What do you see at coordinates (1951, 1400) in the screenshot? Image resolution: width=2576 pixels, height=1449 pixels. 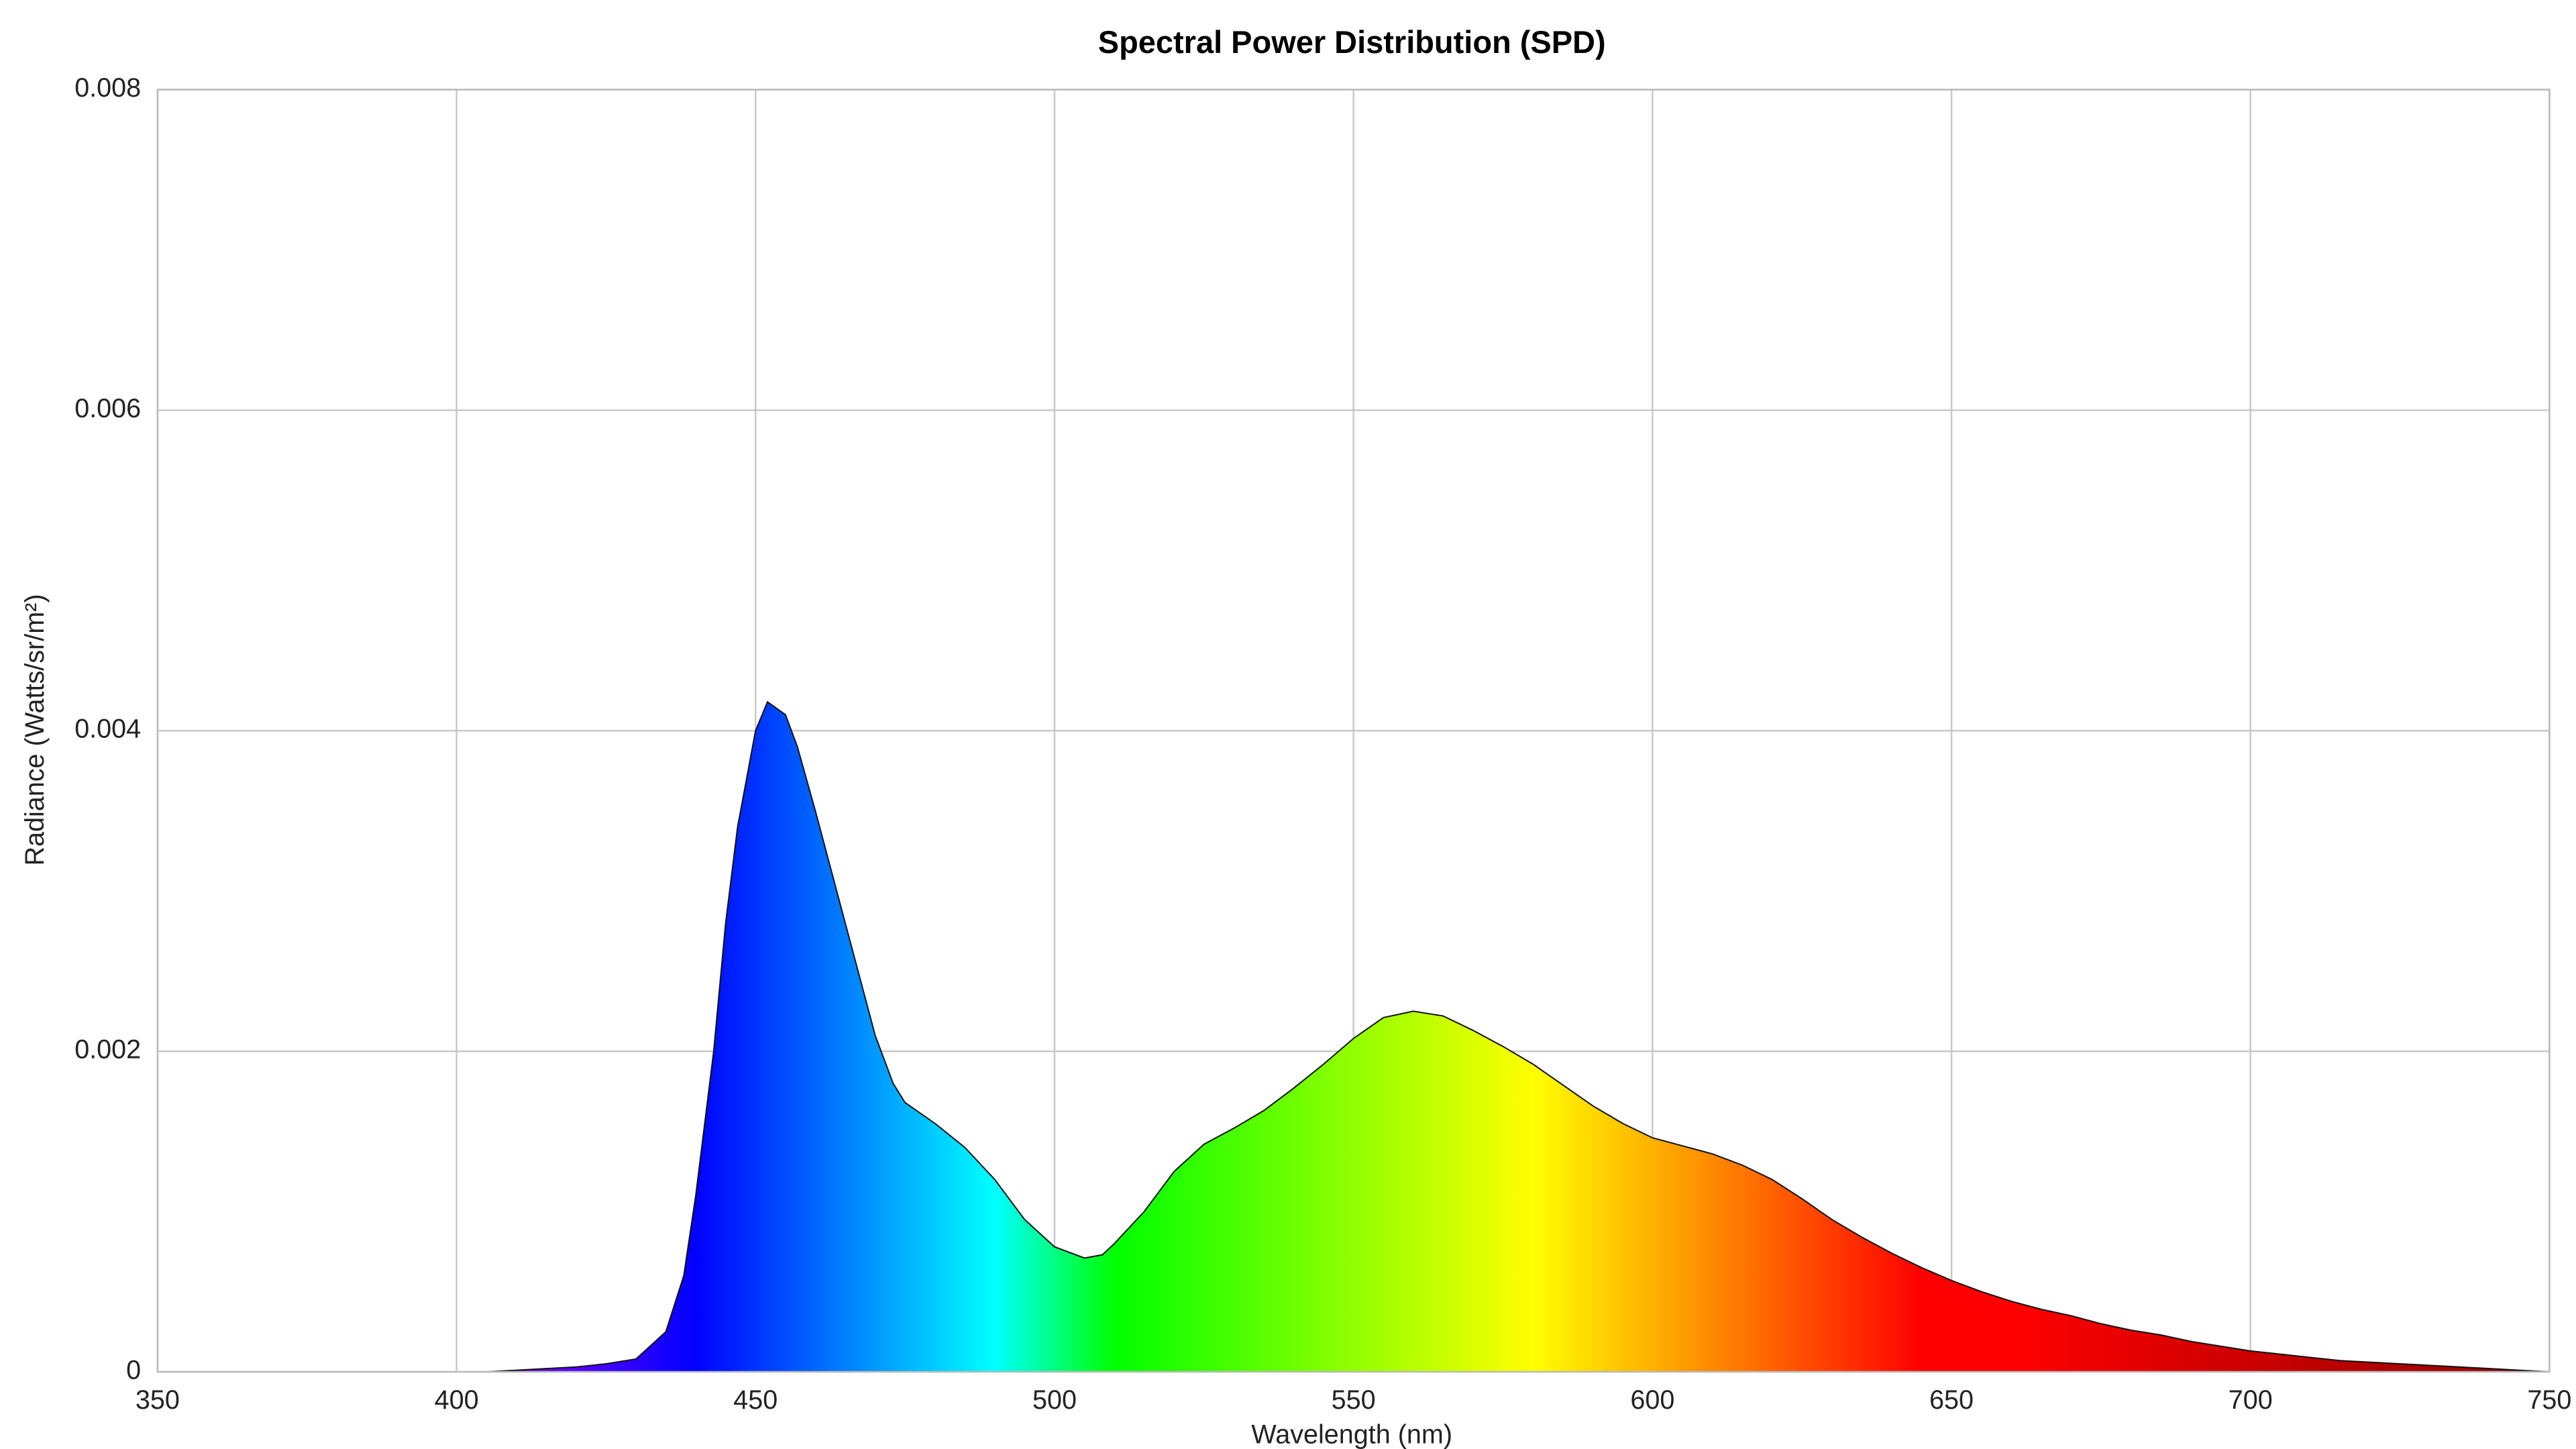 I see `x-tick-label: 650` at bounding box center [1951, 1400].